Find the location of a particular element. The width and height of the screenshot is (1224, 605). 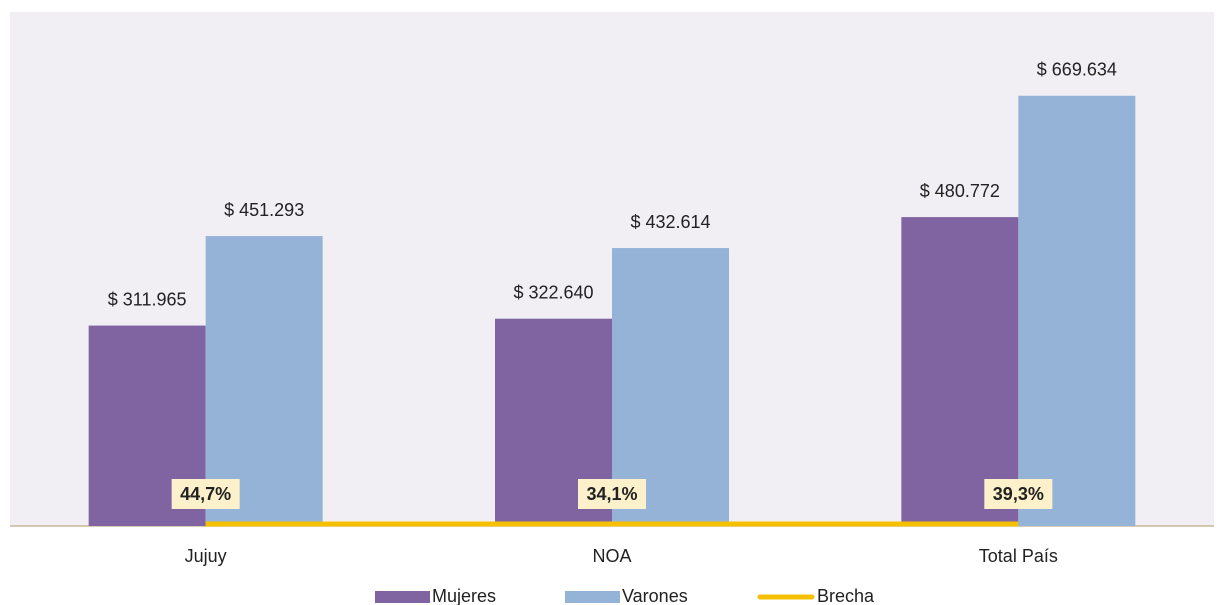

data-label: 39,3% is located at coordinates (1018, 494).